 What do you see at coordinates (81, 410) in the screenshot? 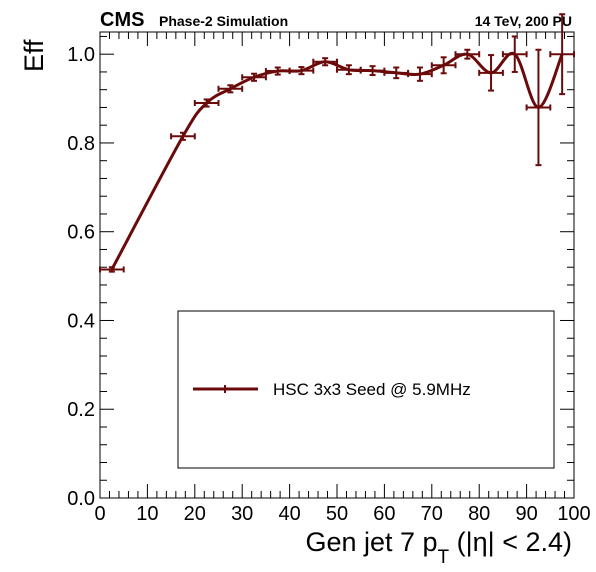
I see `y-tick-label: 0.2` at bounding box center [81, 410].